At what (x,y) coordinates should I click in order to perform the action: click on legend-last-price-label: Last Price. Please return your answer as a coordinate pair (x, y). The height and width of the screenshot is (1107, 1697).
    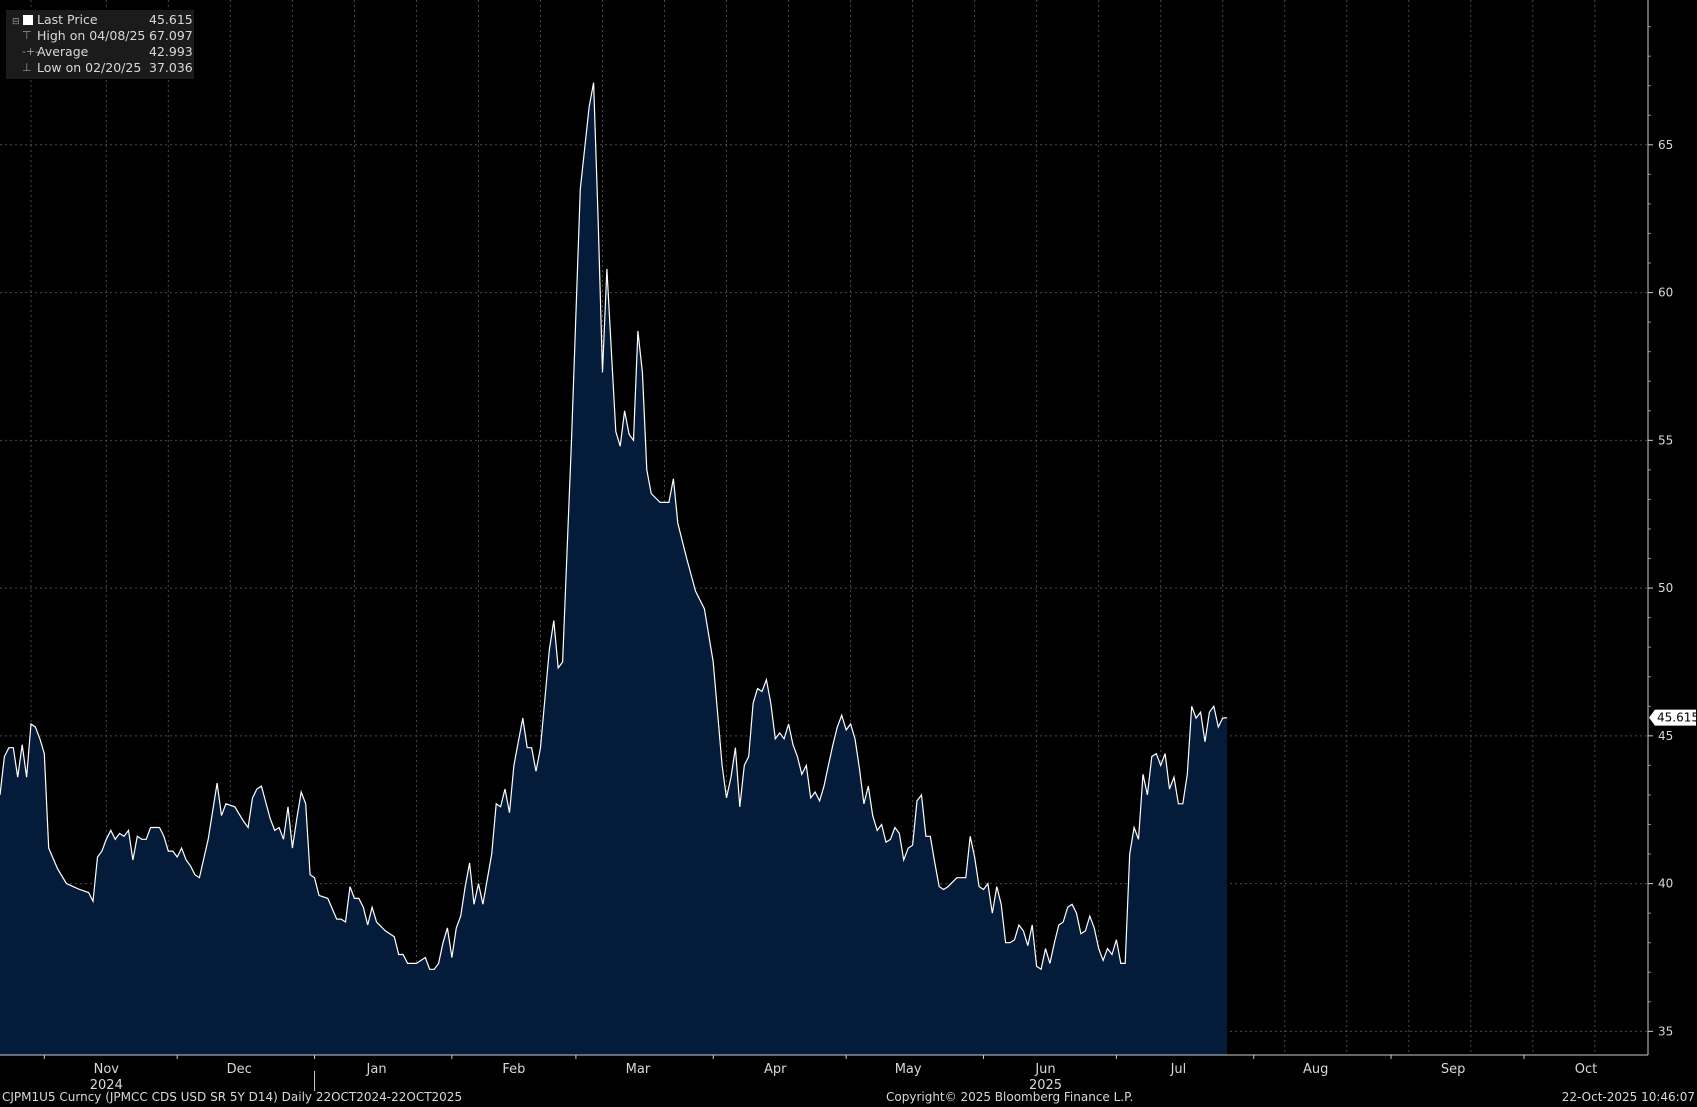
    Looking at the image, I should click on (67, 19).